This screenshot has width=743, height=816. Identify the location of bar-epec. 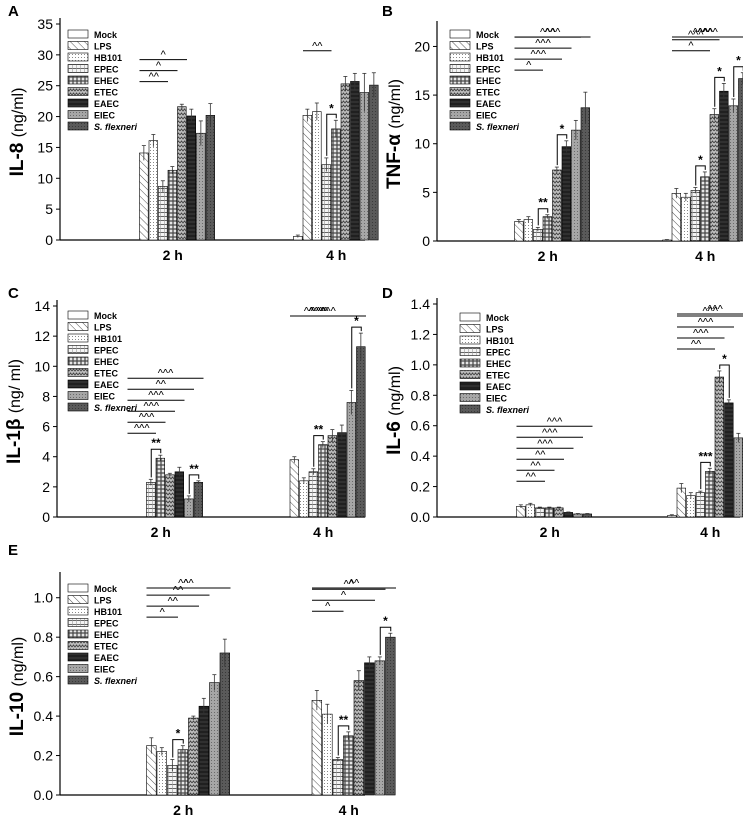
(163, 213).